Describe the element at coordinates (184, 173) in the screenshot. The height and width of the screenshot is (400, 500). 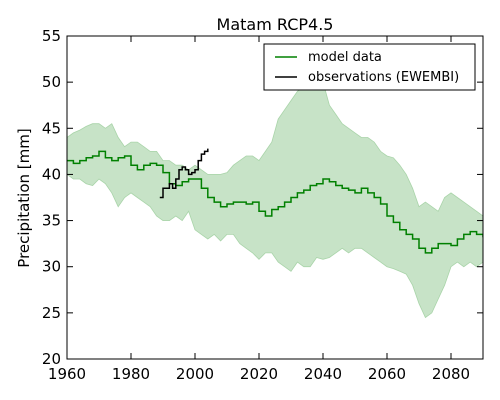
I see `observations-line` at that location.